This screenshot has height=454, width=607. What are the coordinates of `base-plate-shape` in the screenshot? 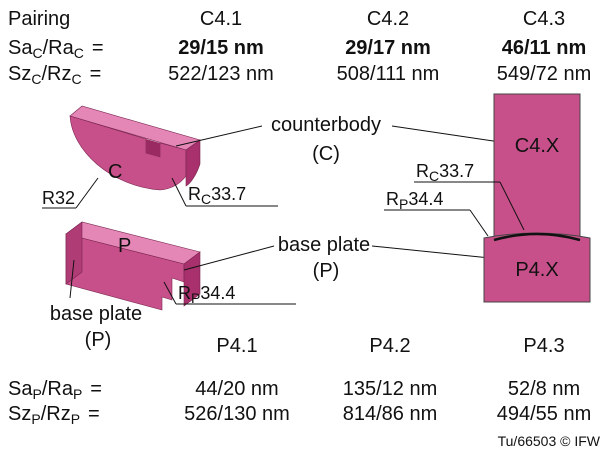 It's located at (133, 266).